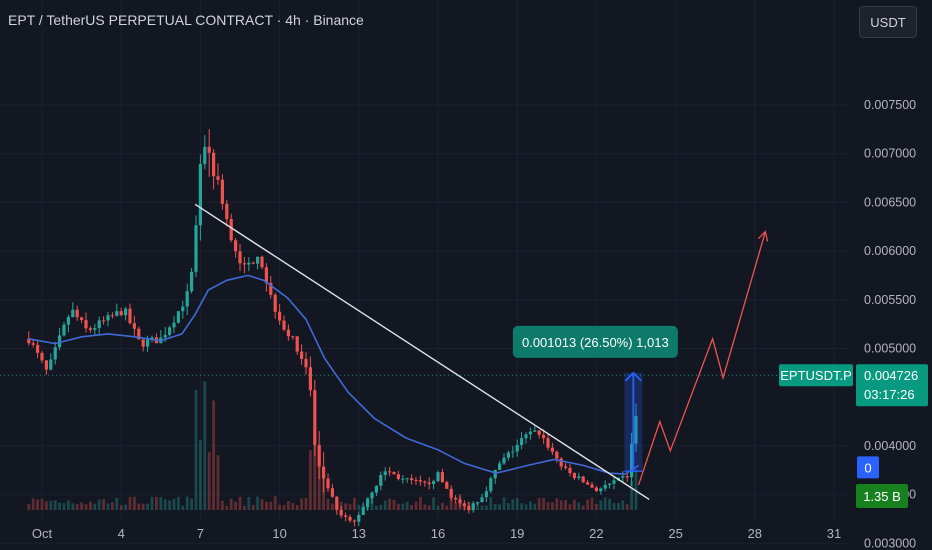 This screenshot has width=932, height=550. I want to click on time-tick-label: 22, so click(596, 533).